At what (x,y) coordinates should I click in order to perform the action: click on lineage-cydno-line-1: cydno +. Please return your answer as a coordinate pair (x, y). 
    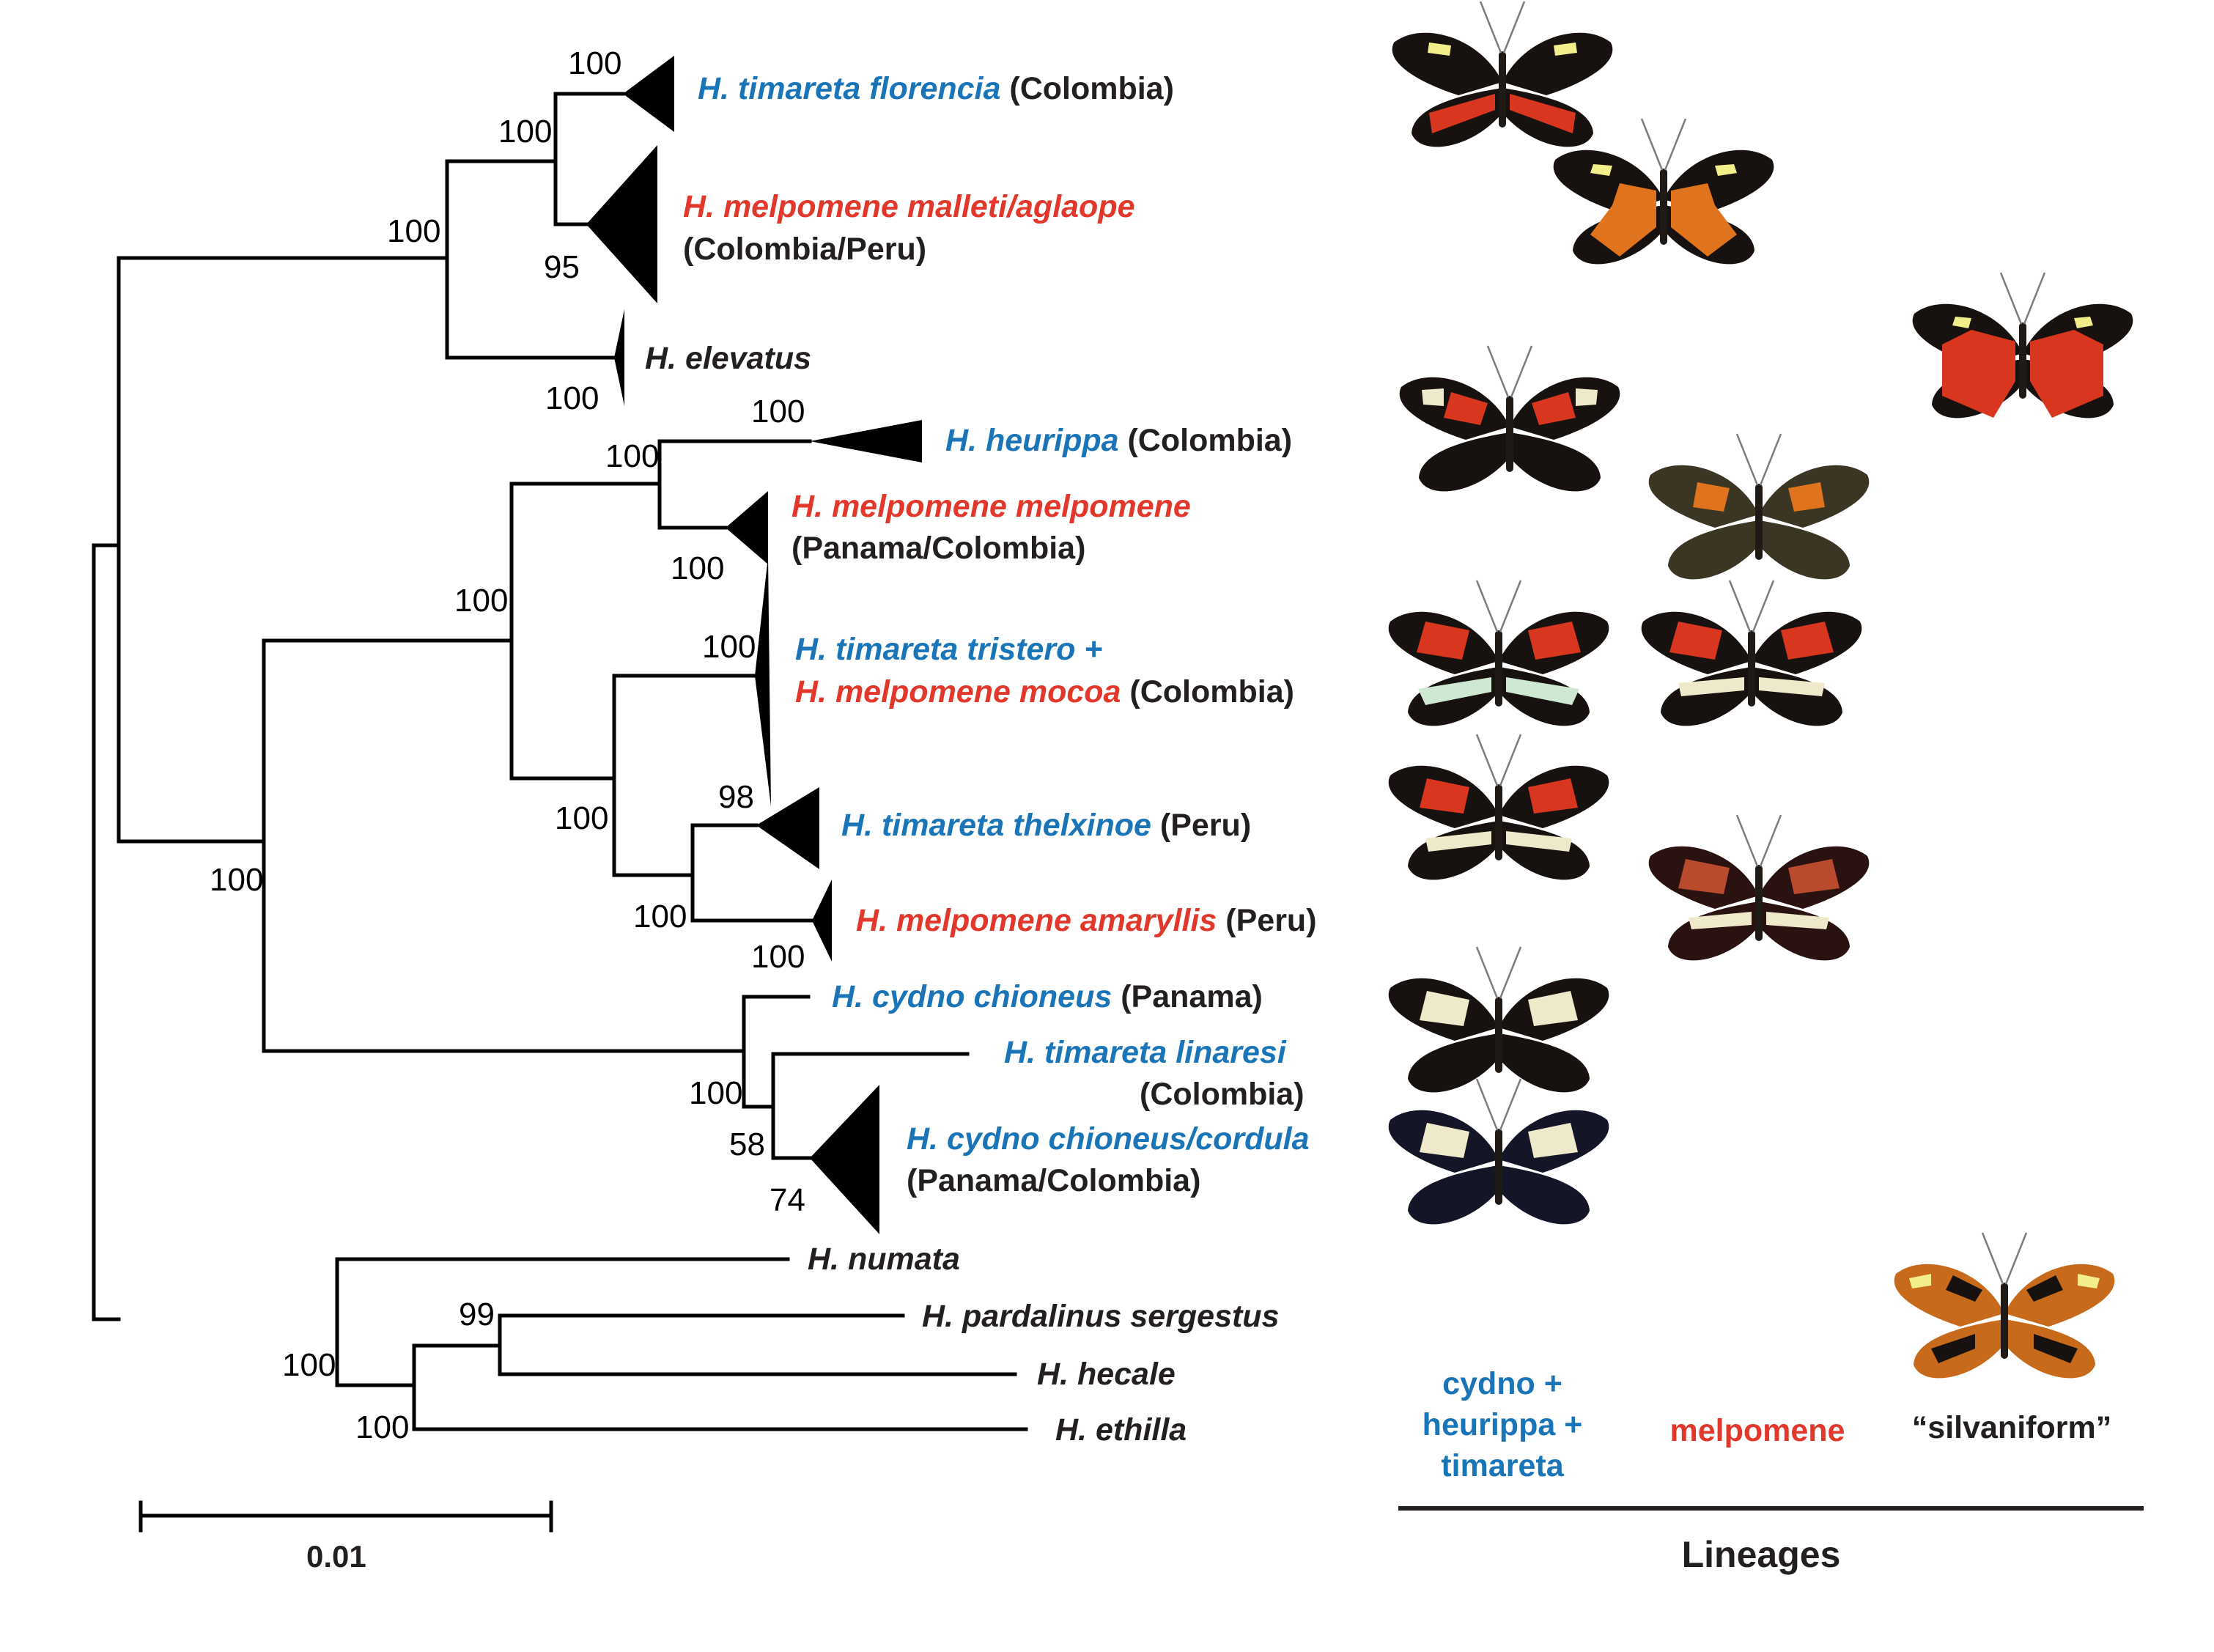
    Looking at the image, I should click on (1502, 1383).